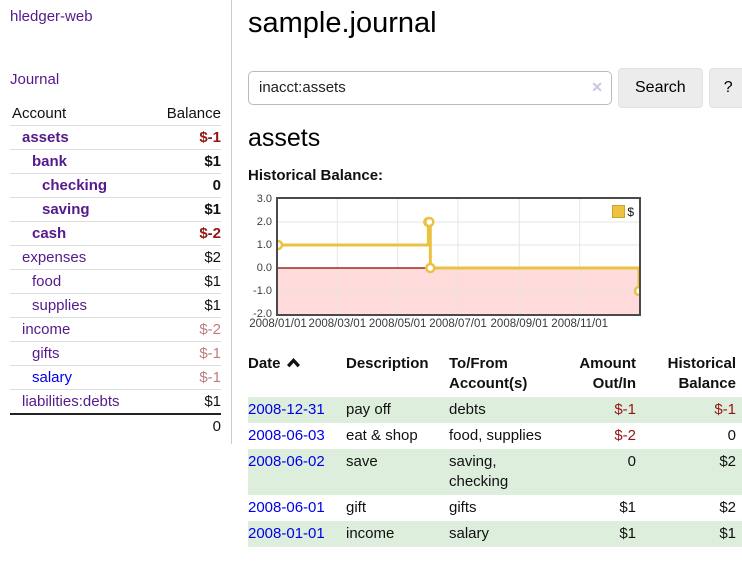  What do you see at coordinates (262, 256) in the screenshot?
I see `y-axis-labels: 3.0 2.0 1.0 0.0 -1.0 -2.0` at bounding box center [262, 256].